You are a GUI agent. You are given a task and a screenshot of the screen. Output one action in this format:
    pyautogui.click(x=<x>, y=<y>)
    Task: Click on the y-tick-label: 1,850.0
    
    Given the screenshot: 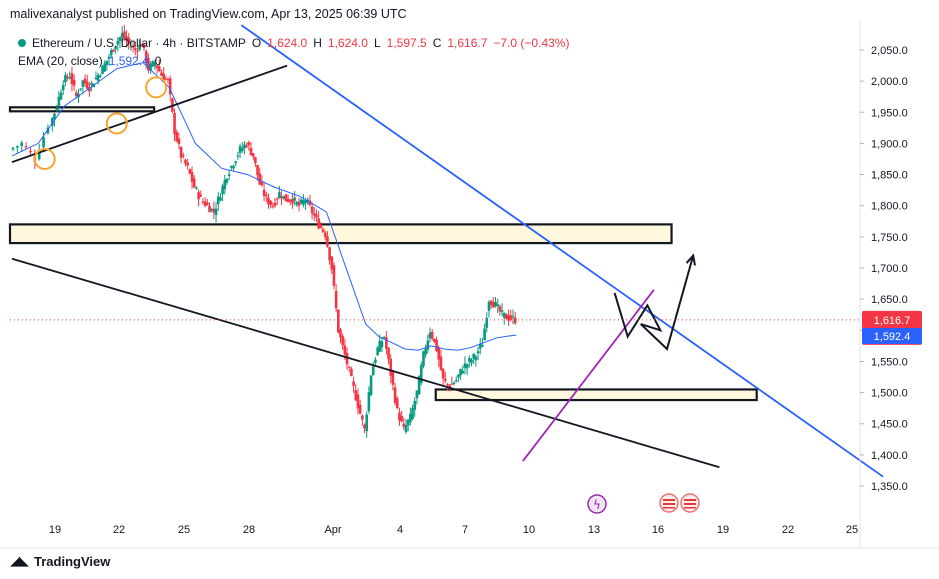 What is the action you would take?
    pyautogui.click(x=889, y=176)
    